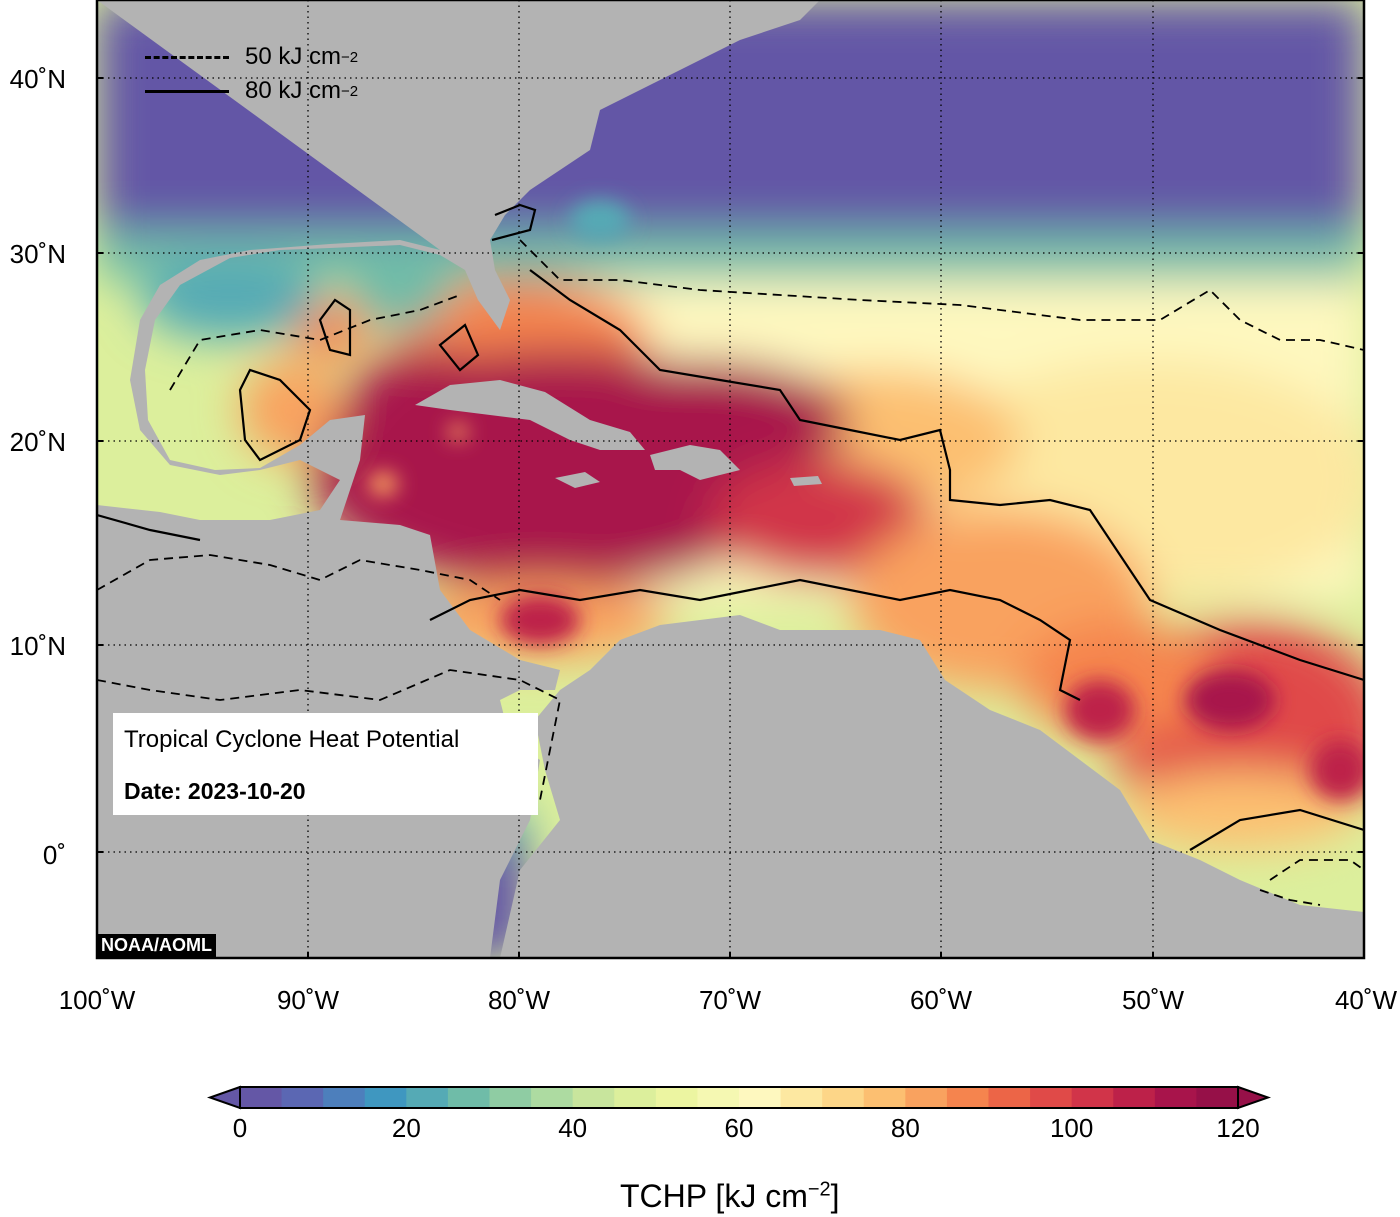 Image resolution: width=1400 pixels, height=1217 pixels. What do you see at coordinates (97, 1000) in the screenshot?
I see `lon-label-100w: 100˚W` at bounding box center [97, 1000].